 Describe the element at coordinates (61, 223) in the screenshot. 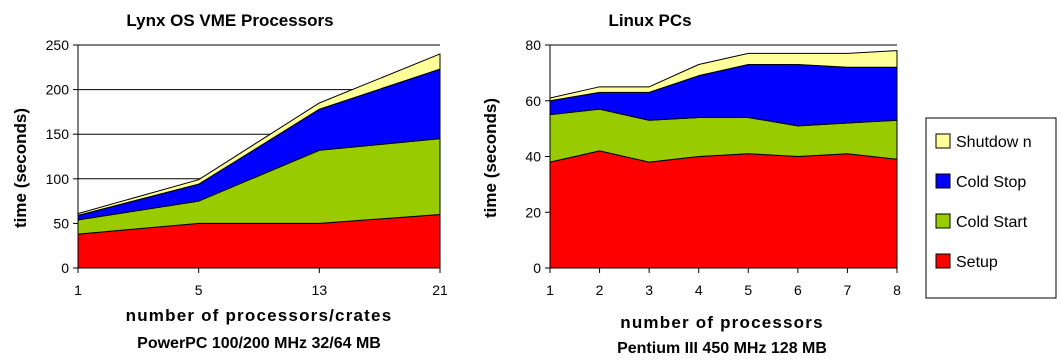

I see `y-tick-label: 50` at that location.